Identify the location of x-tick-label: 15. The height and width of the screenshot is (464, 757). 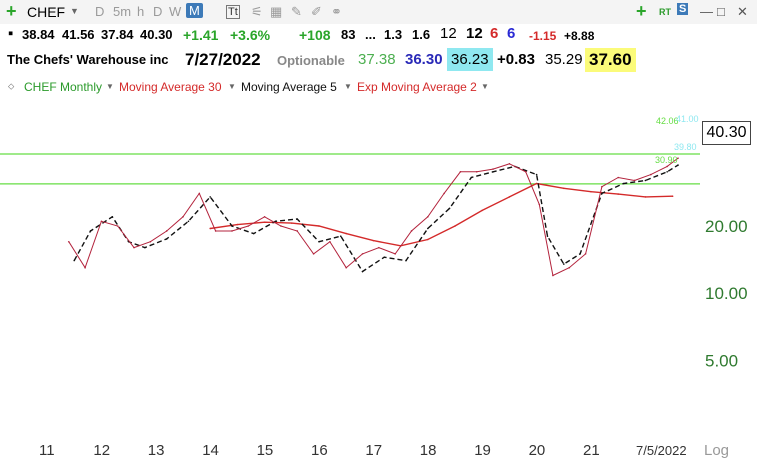
(265, 450).